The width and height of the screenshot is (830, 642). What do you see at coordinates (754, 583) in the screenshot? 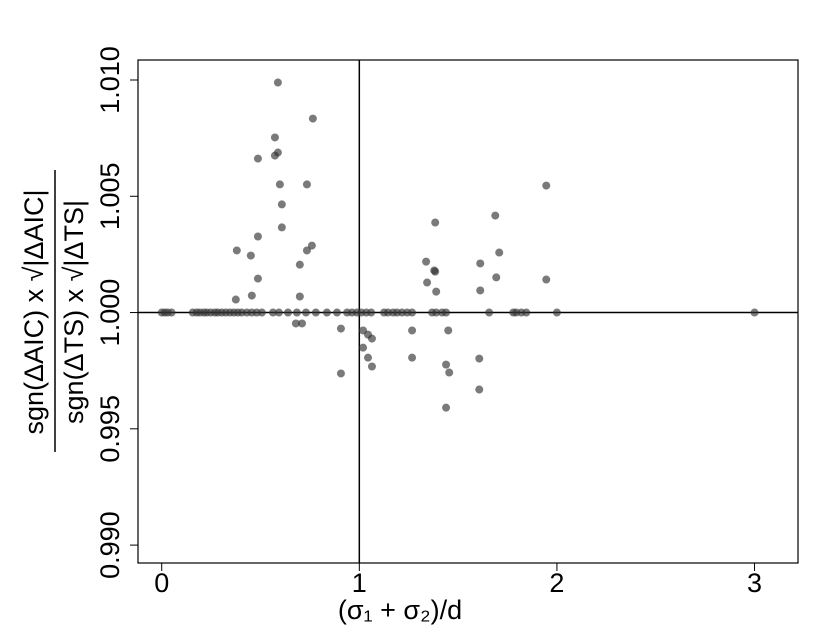
I see `x-tick-label: 3` at bounding box center [754, 583].